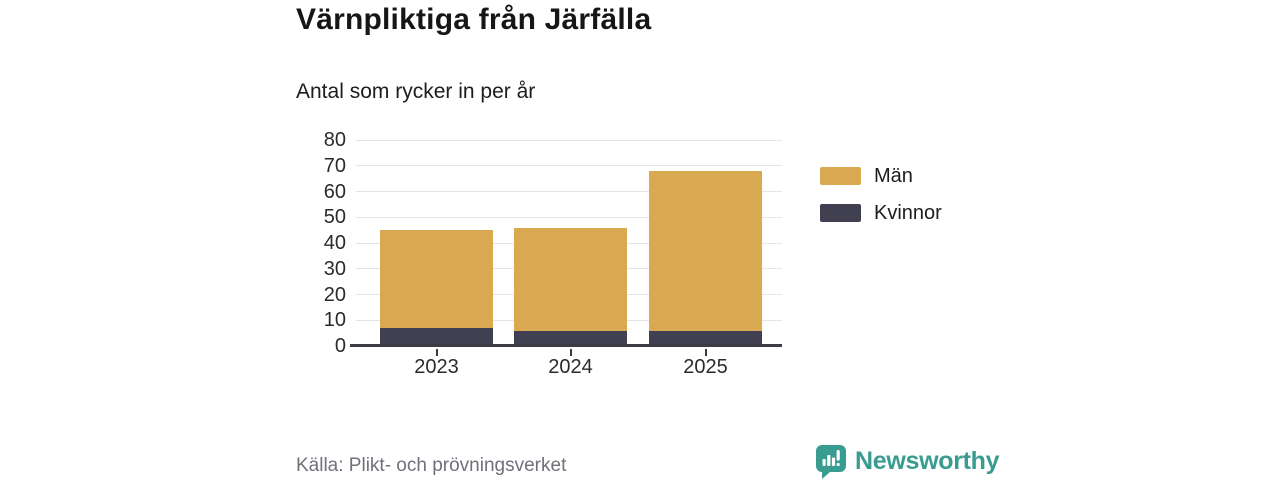 This screenshot has width=1280, height=480. Describe the element at coordinates (334, 140) in the screenshot. I see `y-tick-label-80: 80` at that location.